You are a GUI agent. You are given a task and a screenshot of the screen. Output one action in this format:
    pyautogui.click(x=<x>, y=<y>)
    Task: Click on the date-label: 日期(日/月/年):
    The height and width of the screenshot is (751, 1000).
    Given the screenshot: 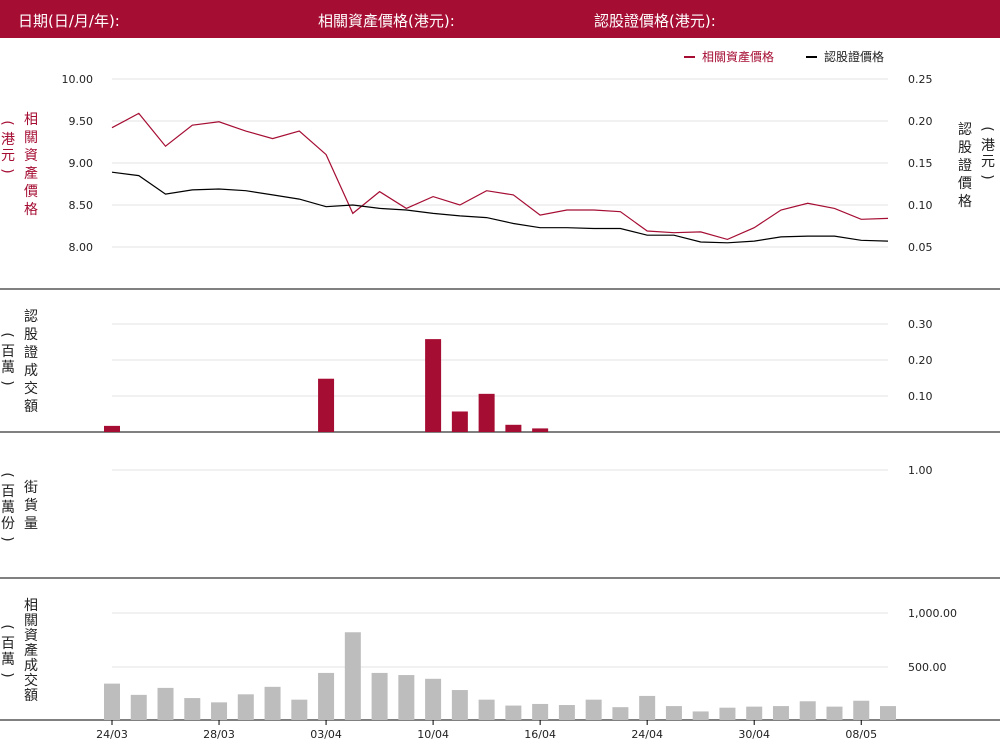 What is the action you would take?
    pyautogui.click(x=69, y=21)
    